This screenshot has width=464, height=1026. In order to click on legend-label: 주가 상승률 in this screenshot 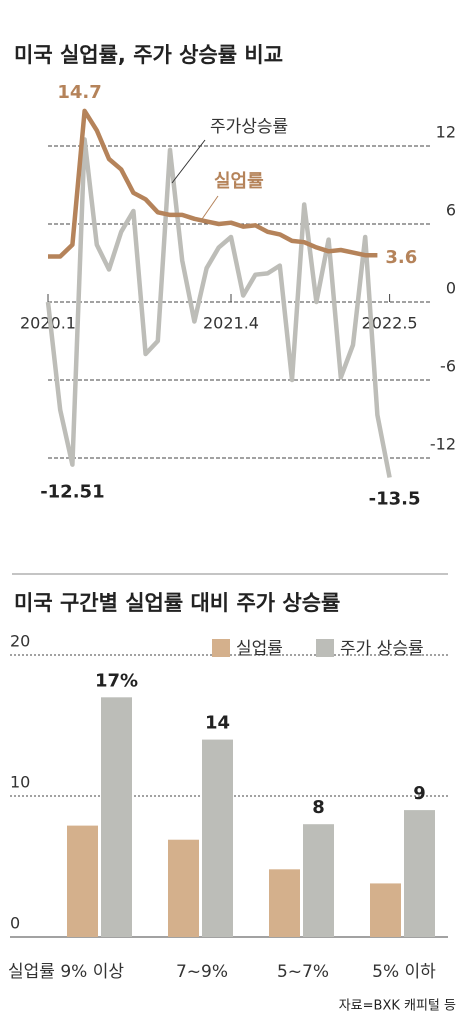, I will do `click(382, 649)`.